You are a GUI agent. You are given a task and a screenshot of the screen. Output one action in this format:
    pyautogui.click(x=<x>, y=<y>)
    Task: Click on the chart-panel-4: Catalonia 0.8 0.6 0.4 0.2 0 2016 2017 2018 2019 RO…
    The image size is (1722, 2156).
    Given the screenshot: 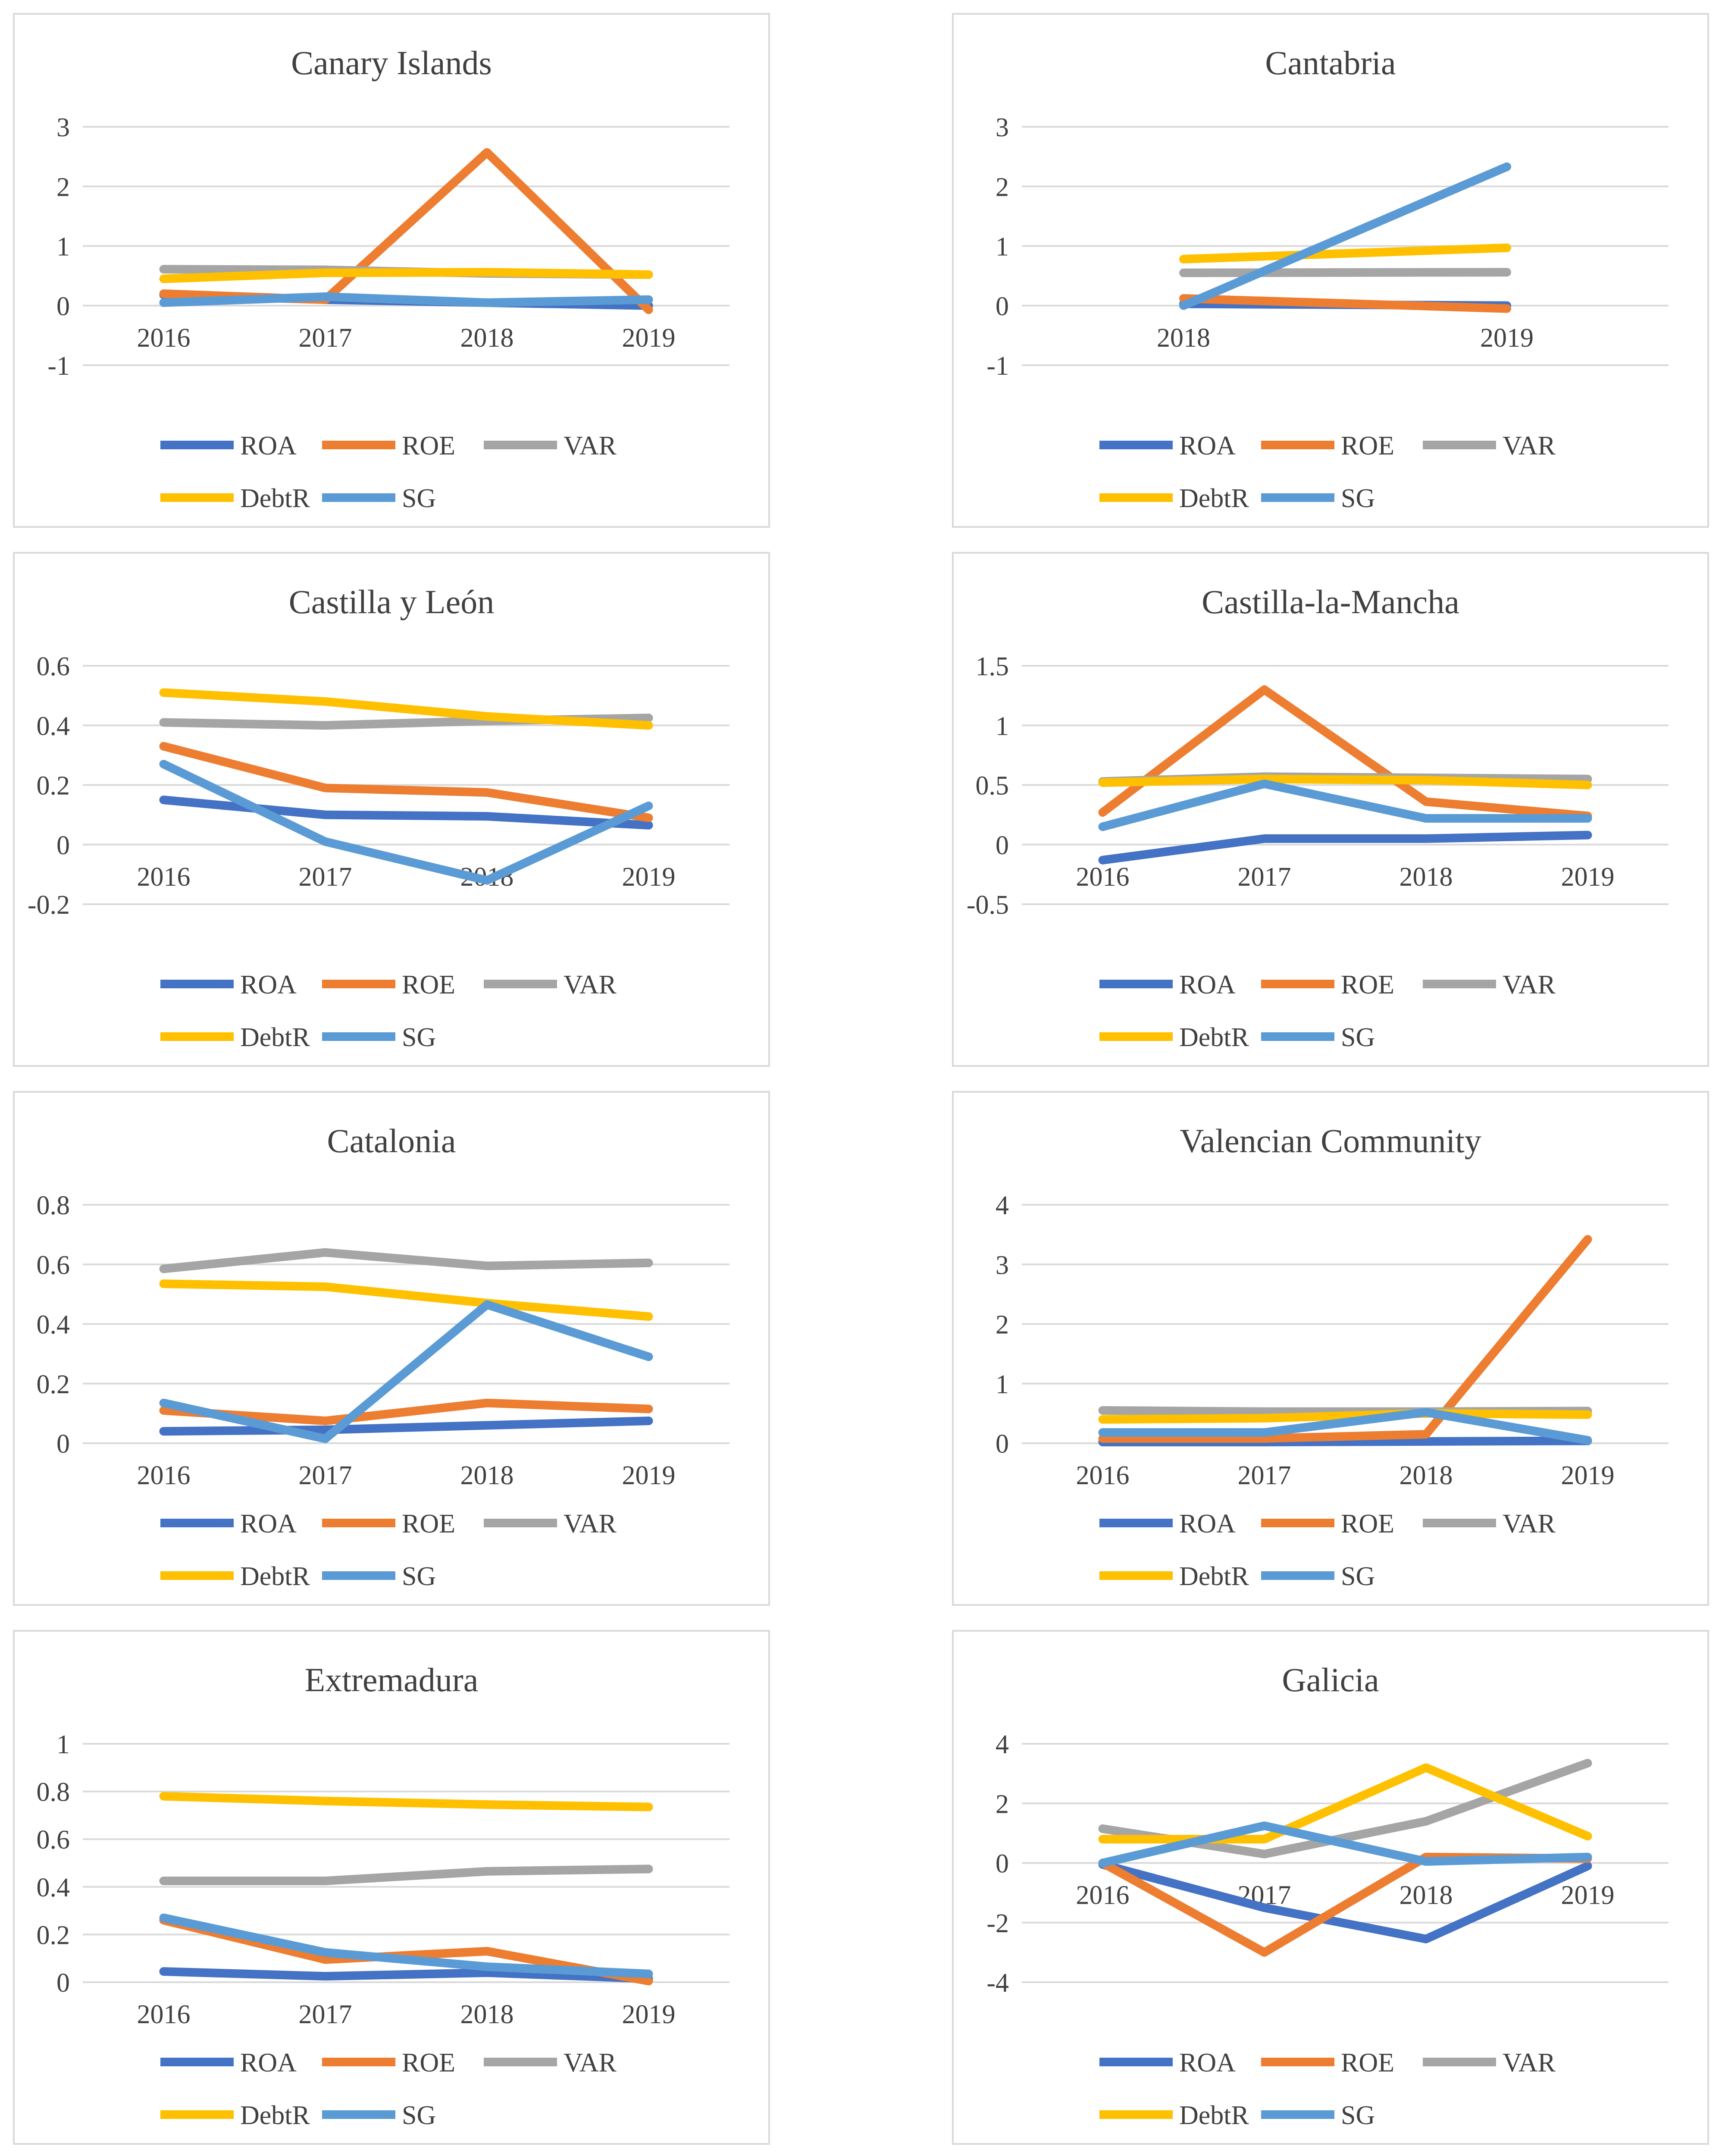 What is the action you would take?
    pyautogui.click(x=391, y=1348)
    